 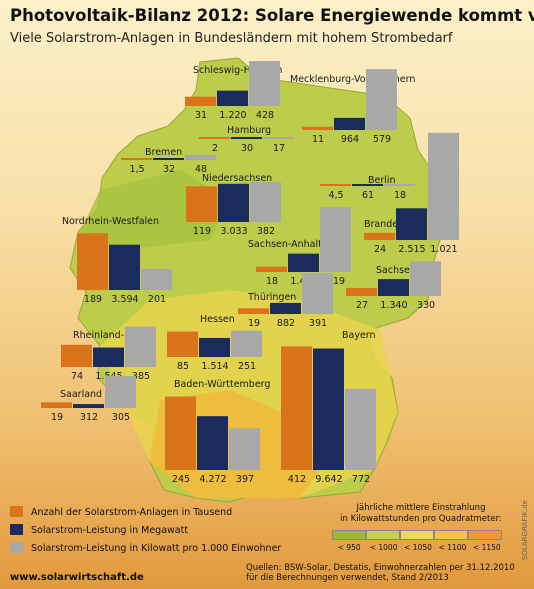 I want to click on state-5-label: Niedersachsen, so click(x=237, y=178).